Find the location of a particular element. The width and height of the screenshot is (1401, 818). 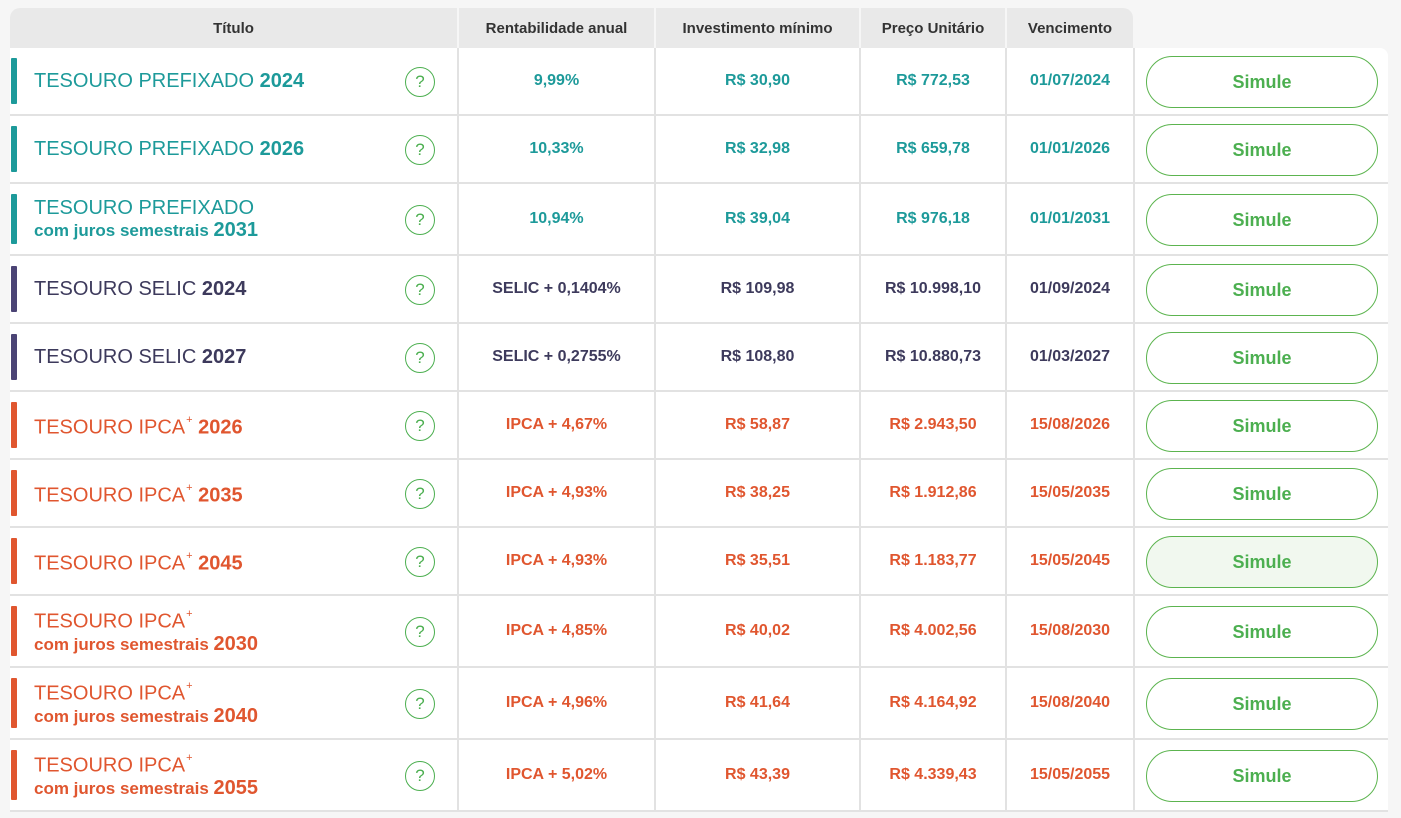

bond-name: TESOURO PREFIXADO is located at coordinates (144, 149).